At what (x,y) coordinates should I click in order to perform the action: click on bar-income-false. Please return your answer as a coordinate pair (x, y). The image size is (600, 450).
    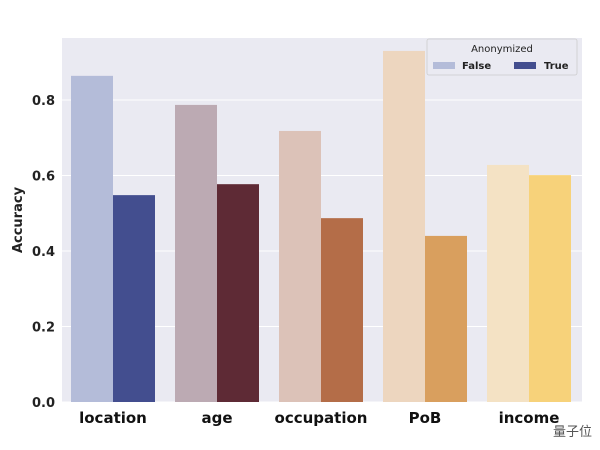
    Looking at the image, I should click on (508, 283).